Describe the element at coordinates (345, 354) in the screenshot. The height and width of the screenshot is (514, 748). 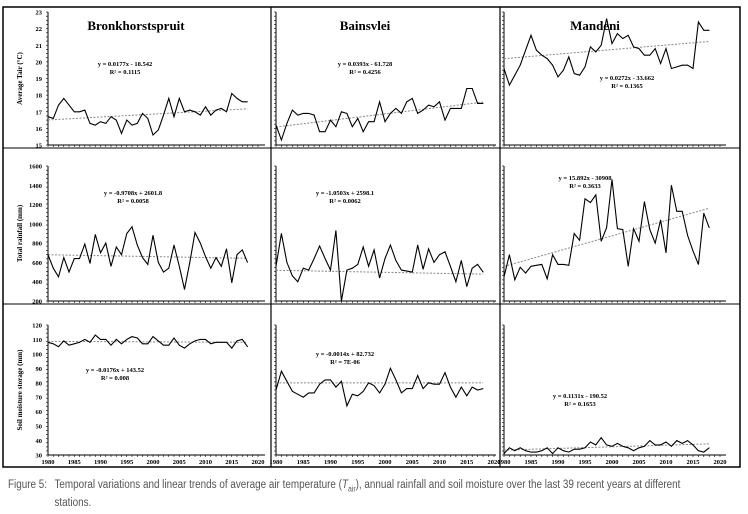
I see `trend-equation: y = -0.0014x + 82.732` at that location.